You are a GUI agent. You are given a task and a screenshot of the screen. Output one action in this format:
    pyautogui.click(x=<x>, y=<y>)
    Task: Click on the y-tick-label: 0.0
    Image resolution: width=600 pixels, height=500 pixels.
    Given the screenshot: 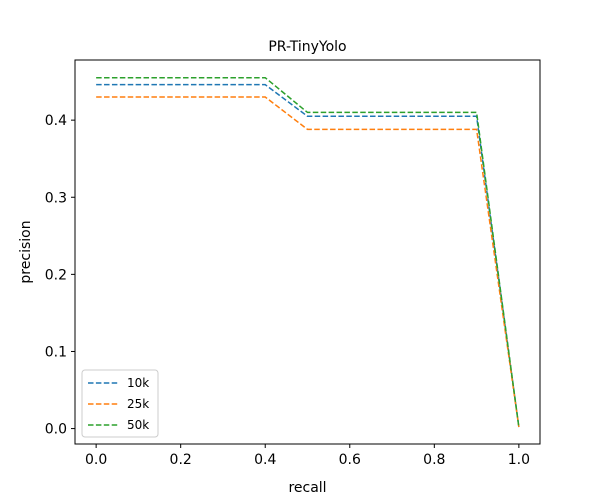 What is the action you would take?
    pyautogui.click(x=56, y=430)
    